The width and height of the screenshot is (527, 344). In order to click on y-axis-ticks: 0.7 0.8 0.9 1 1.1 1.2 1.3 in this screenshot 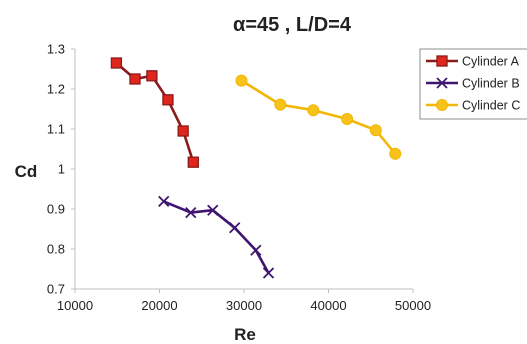, I will do `click(61, 169)`.